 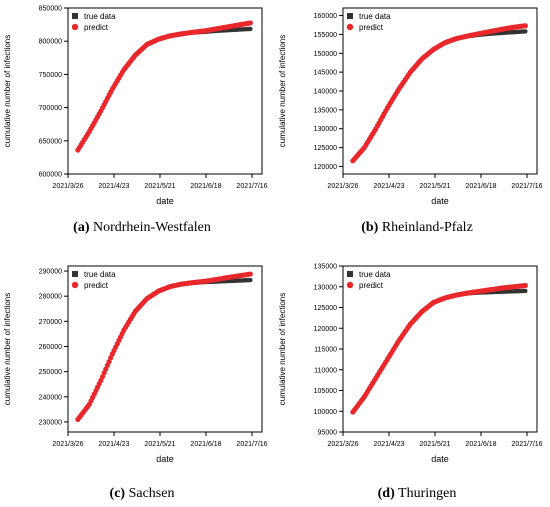 I want to click on y-tick-label: 140000, so click(x=325, y=92).